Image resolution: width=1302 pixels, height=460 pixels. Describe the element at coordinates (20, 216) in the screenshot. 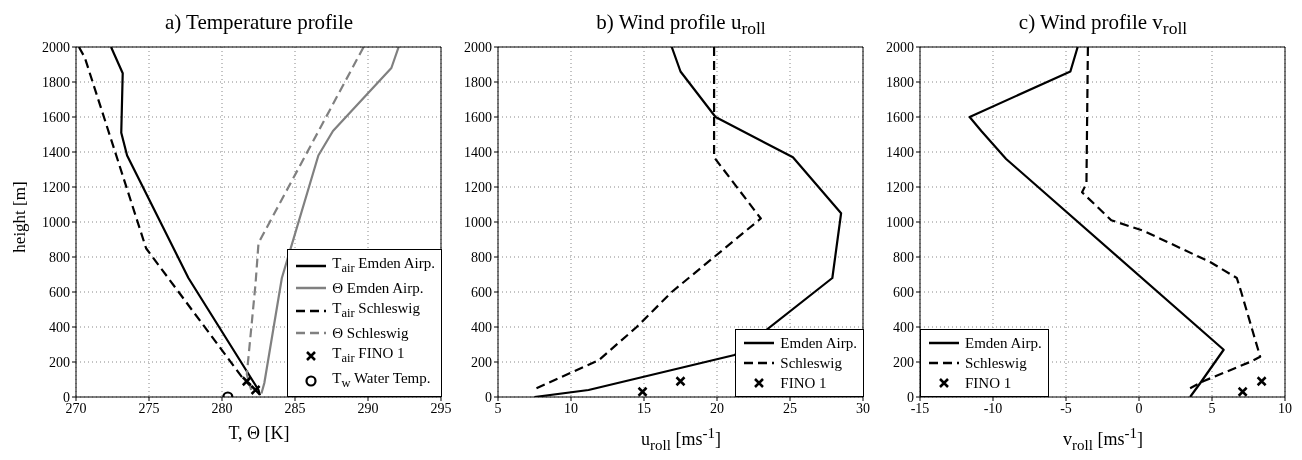

I see `y-axis-title: height [m]` at that location.